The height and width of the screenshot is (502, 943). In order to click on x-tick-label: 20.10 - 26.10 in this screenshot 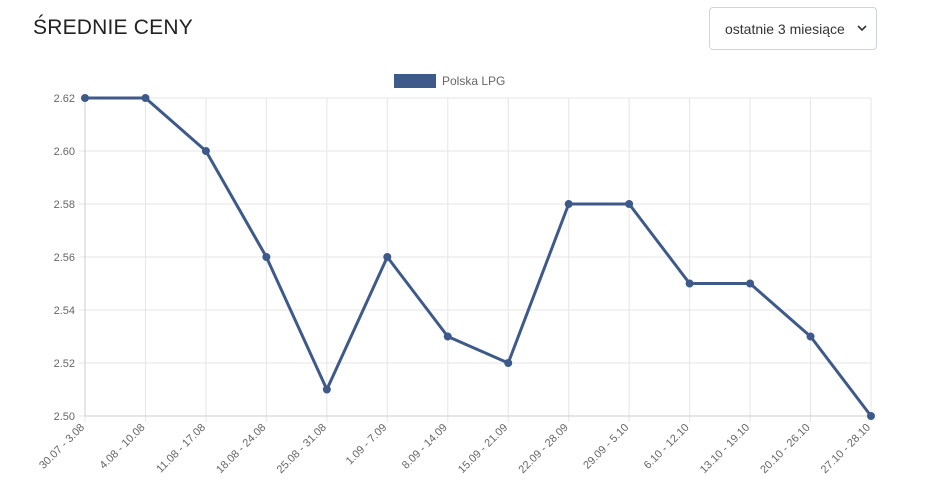, I will do `click(785, 449)`.